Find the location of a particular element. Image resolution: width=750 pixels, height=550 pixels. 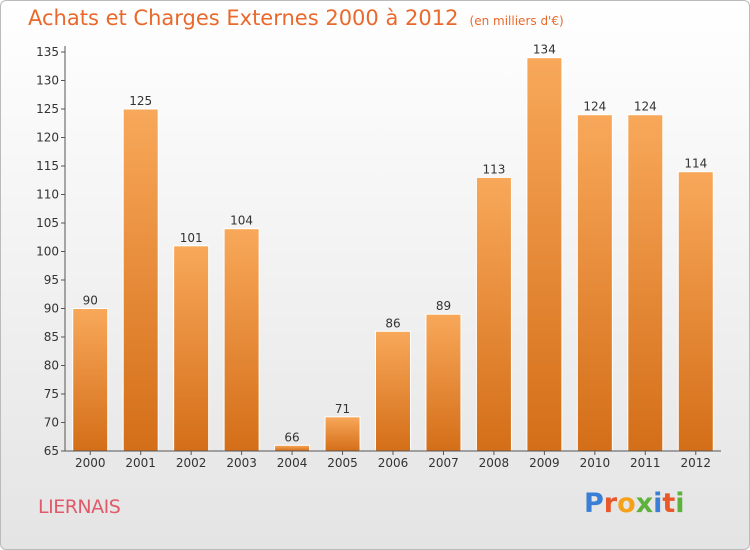

y-tick-label: 130 is located at coordinates (47, 81).